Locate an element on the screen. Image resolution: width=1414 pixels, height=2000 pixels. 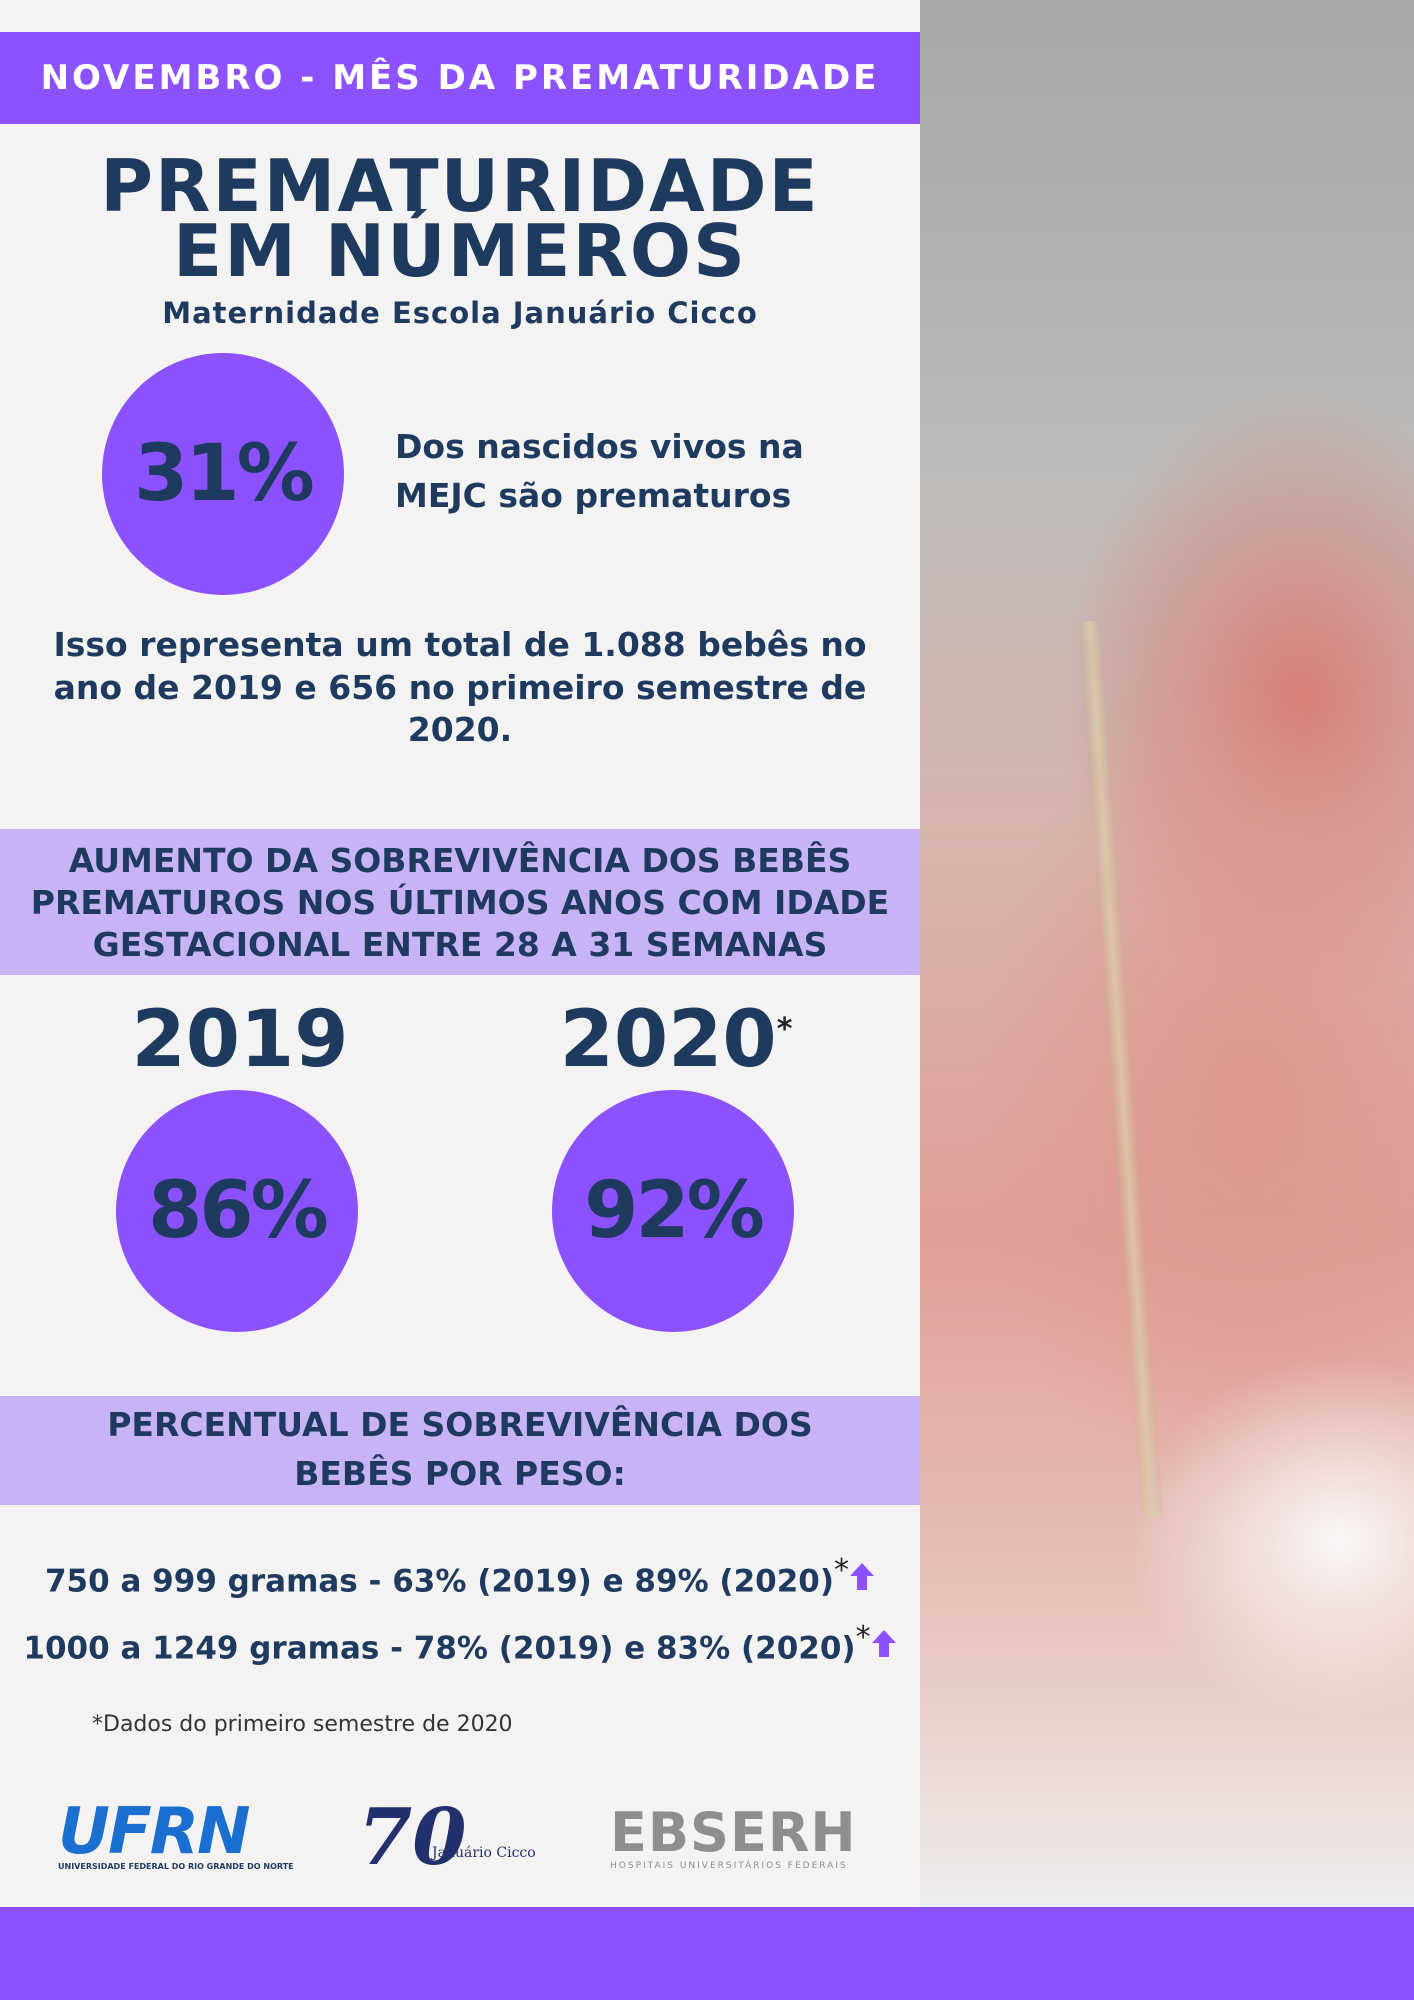
section-heading: GESTACIONAL ENTRE 28 A 31 SEMANAS is located at coordinates (460, 944).